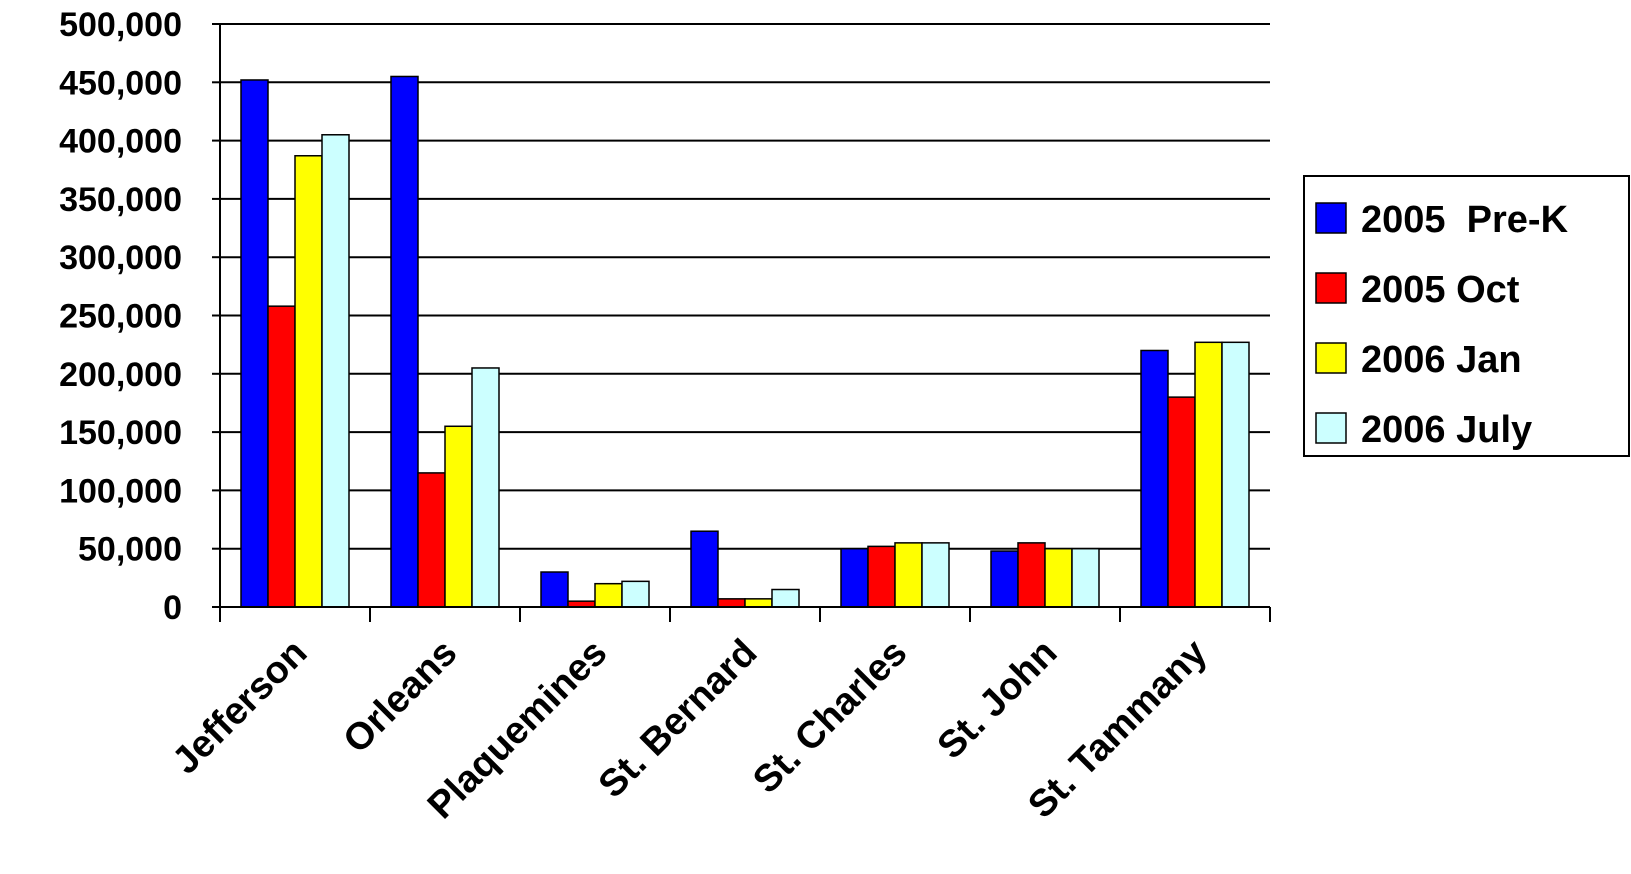 The width and height of the screenshot is (1631, 874). I want to click on y-tick-label: 150,000, so click(120, 433).